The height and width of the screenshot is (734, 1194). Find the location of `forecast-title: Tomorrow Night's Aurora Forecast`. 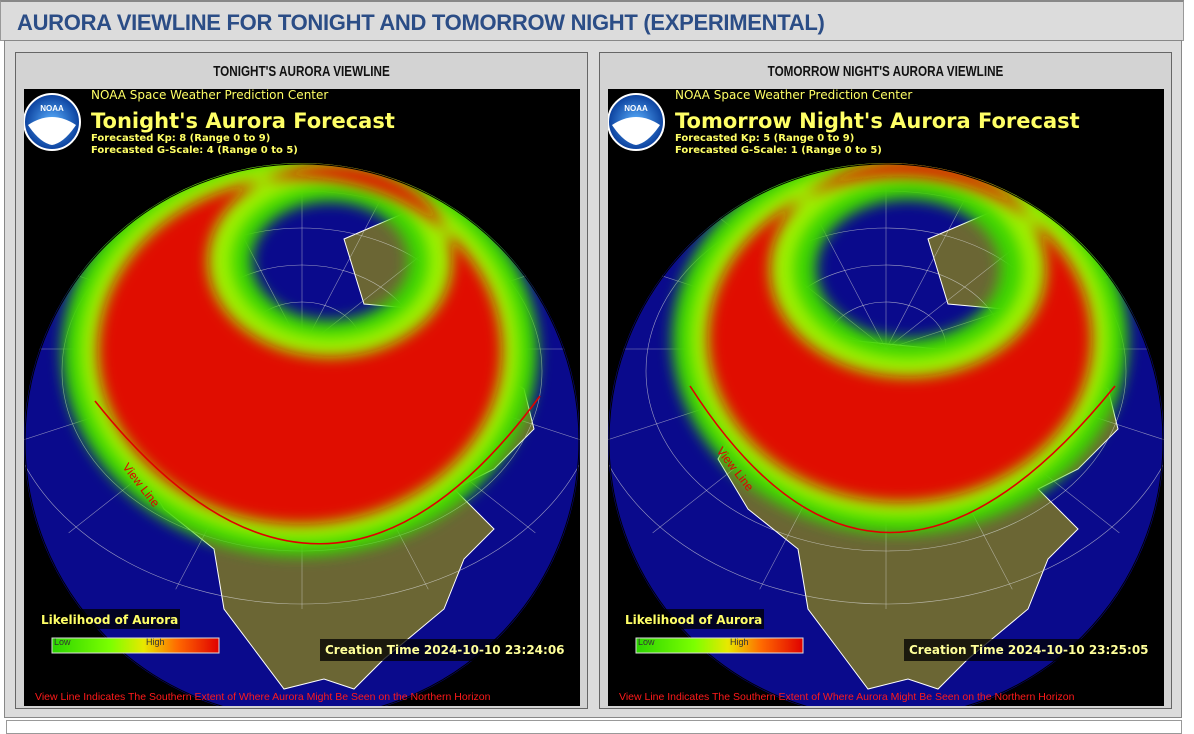

forecast-title: Tomorrow Night's Aurora Forecast is located at coordinates (877, 121).